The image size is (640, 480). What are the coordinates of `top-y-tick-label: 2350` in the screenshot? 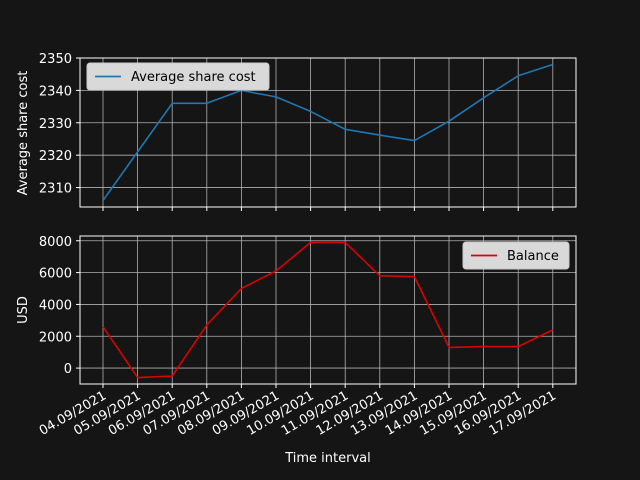 It's located at (55, 59).